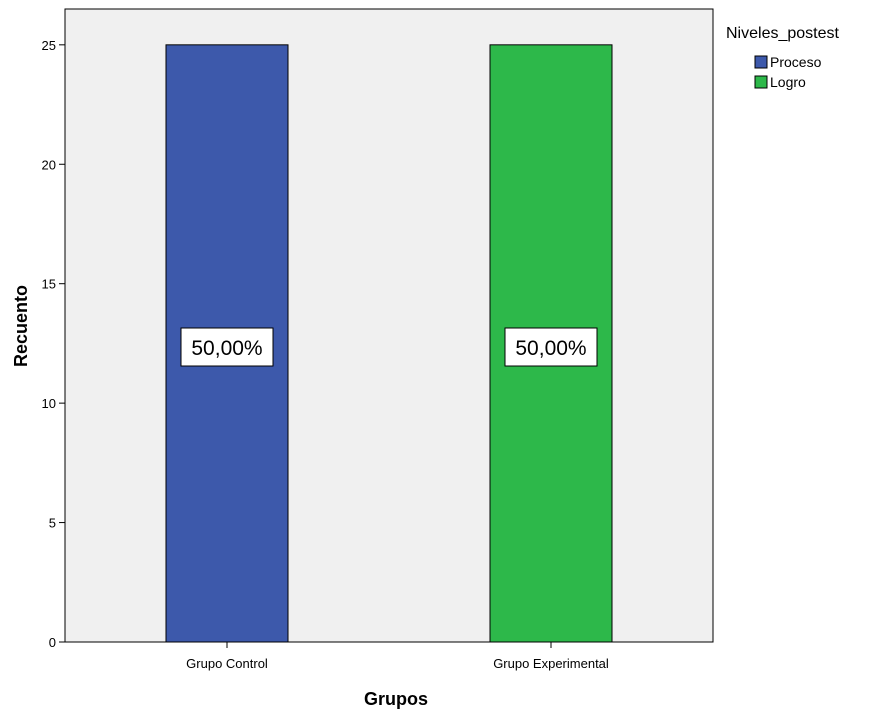 Image resolution: width=870 pixels, height=718 pixels. I want to click on y-tick-label: 15, so click(49, 284).